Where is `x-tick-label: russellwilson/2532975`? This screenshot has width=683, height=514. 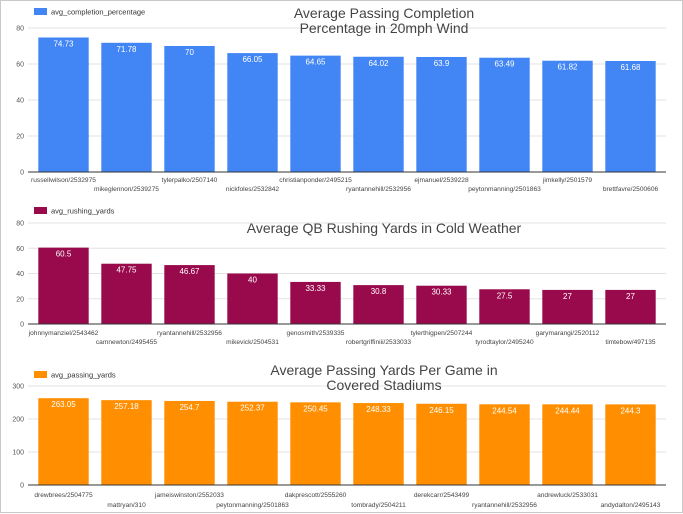 x-tick-label: russellwilson/2532975 is located at coordinates (63, 180).